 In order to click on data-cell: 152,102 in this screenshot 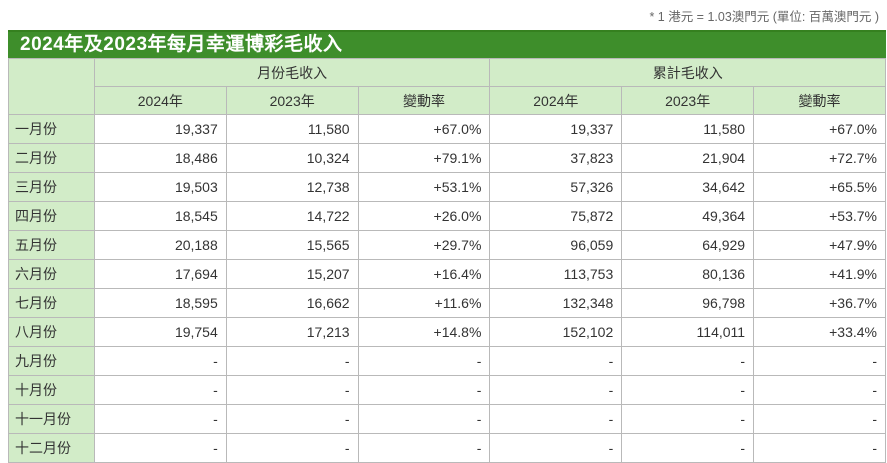, I will do `click(556, 332)`.